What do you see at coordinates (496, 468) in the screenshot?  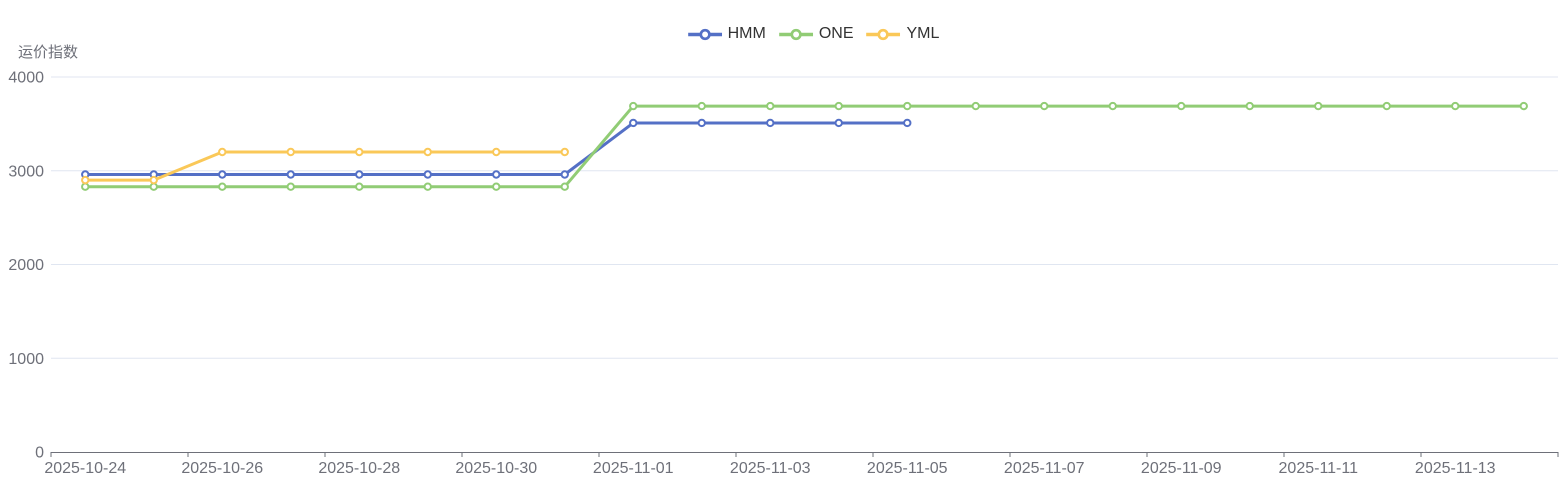 I see `x-axis-tick-label: 2025-10-30` at bounding box center [496, 468].